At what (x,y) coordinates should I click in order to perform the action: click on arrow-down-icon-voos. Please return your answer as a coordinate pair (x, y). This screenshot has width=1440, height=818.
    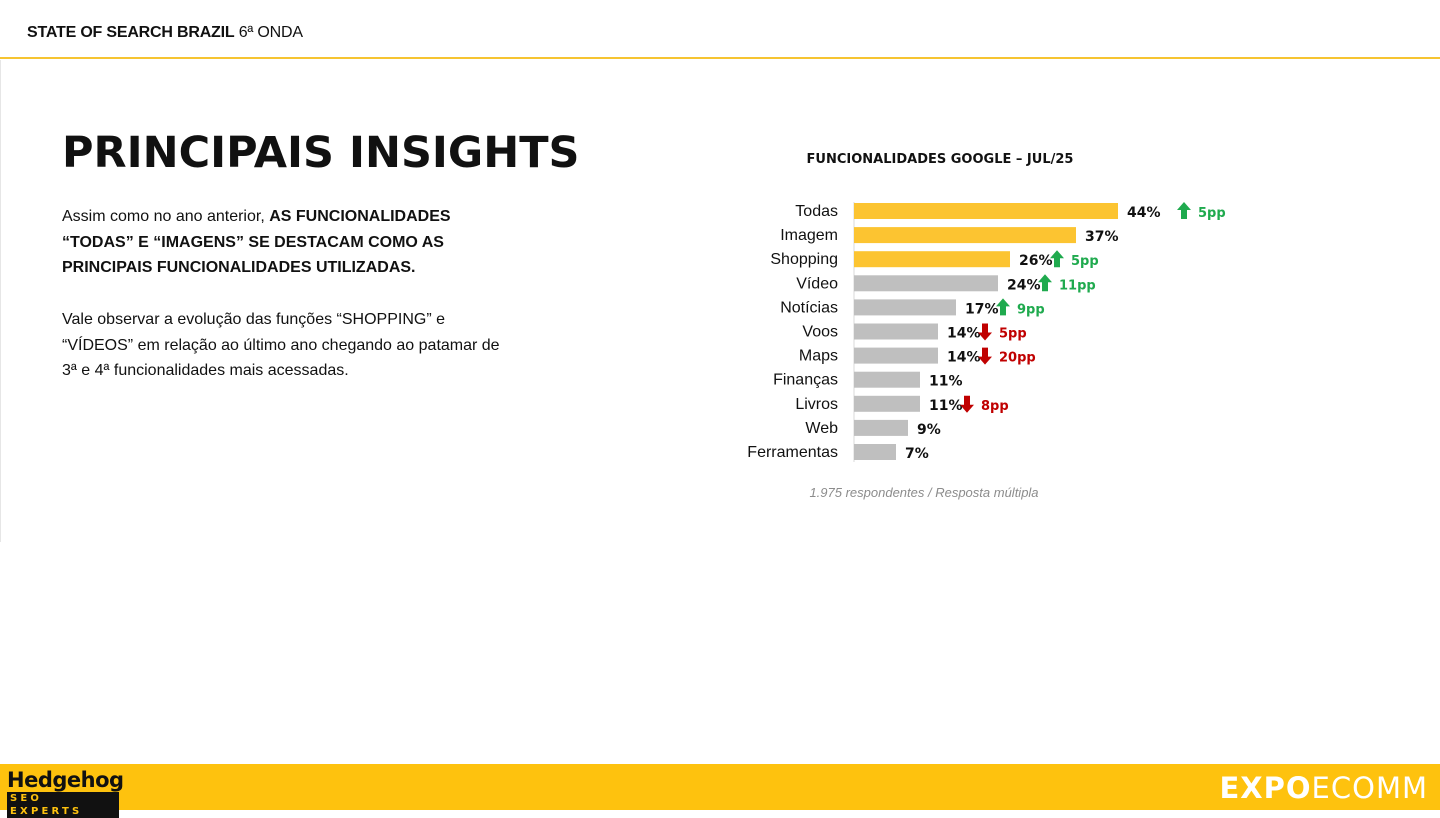
    Looking at the image, I should click on (985, 332).